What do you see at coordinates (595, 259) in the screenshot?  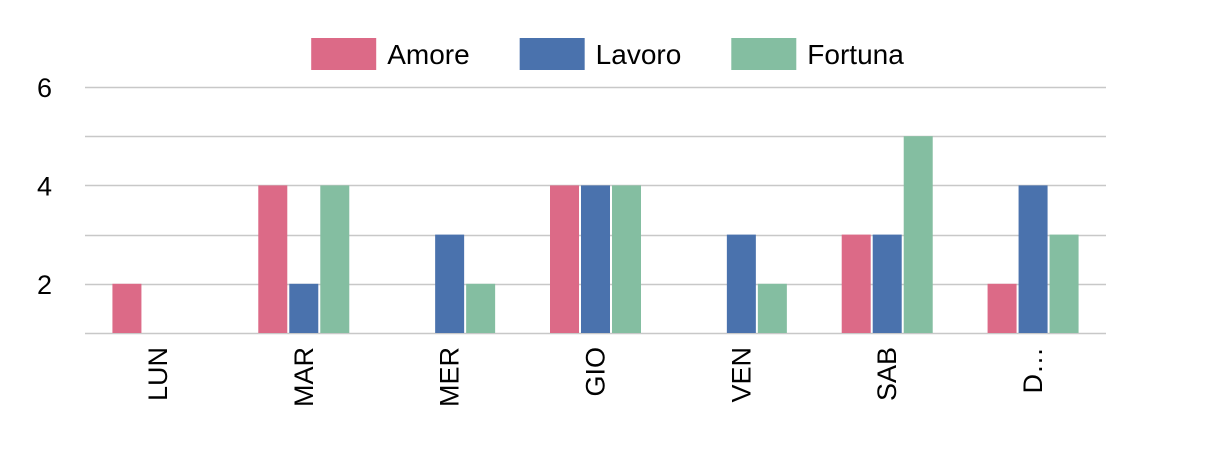 I see `bar-lavoro-gio` at bounding box center [595, 259].